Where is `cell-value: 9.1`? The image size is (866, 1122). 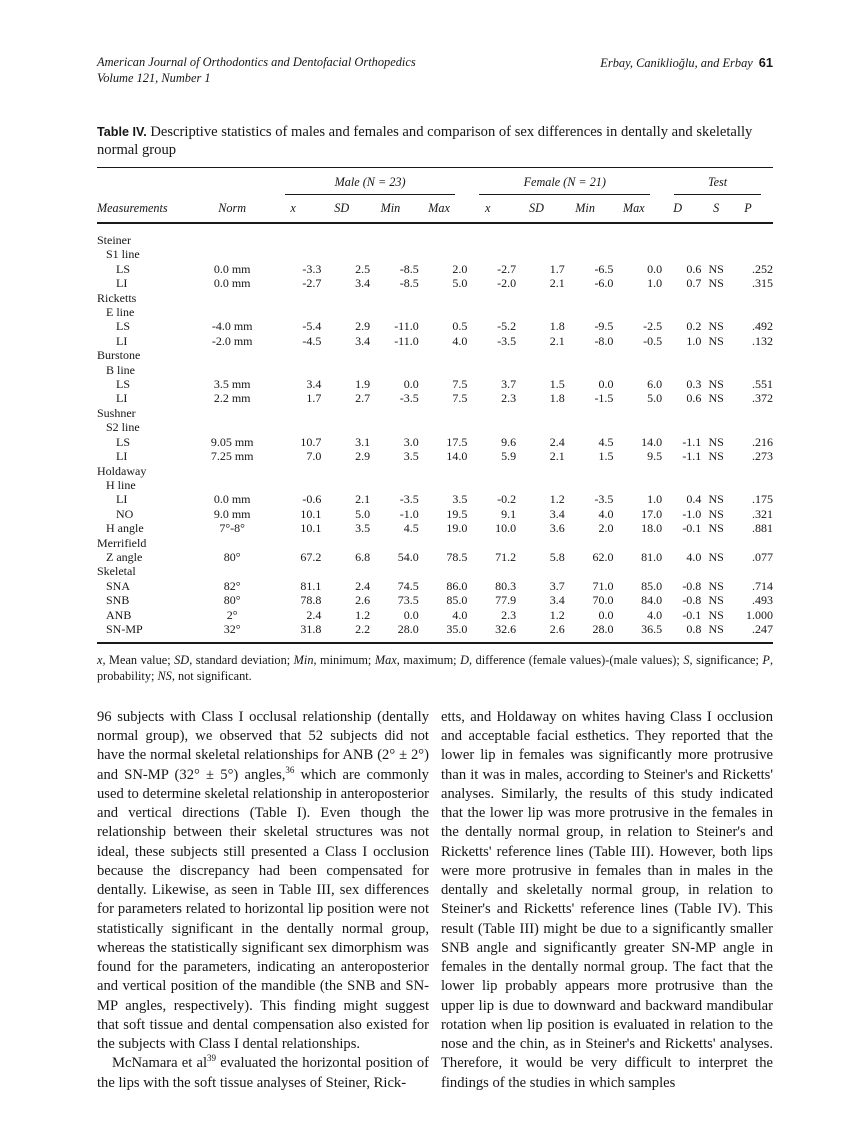
cell-value: 9.1 is located at coordinates (509, 513).